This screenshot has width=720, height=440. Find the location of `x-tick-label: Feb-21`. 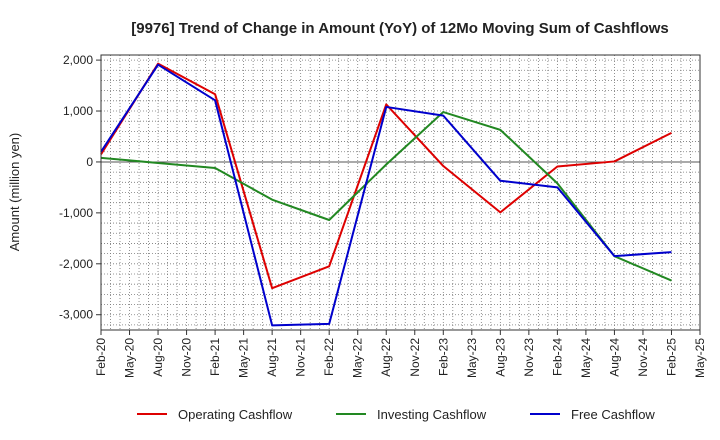

x-tick-label: Feb-21 is located at coordinates (215, 357).